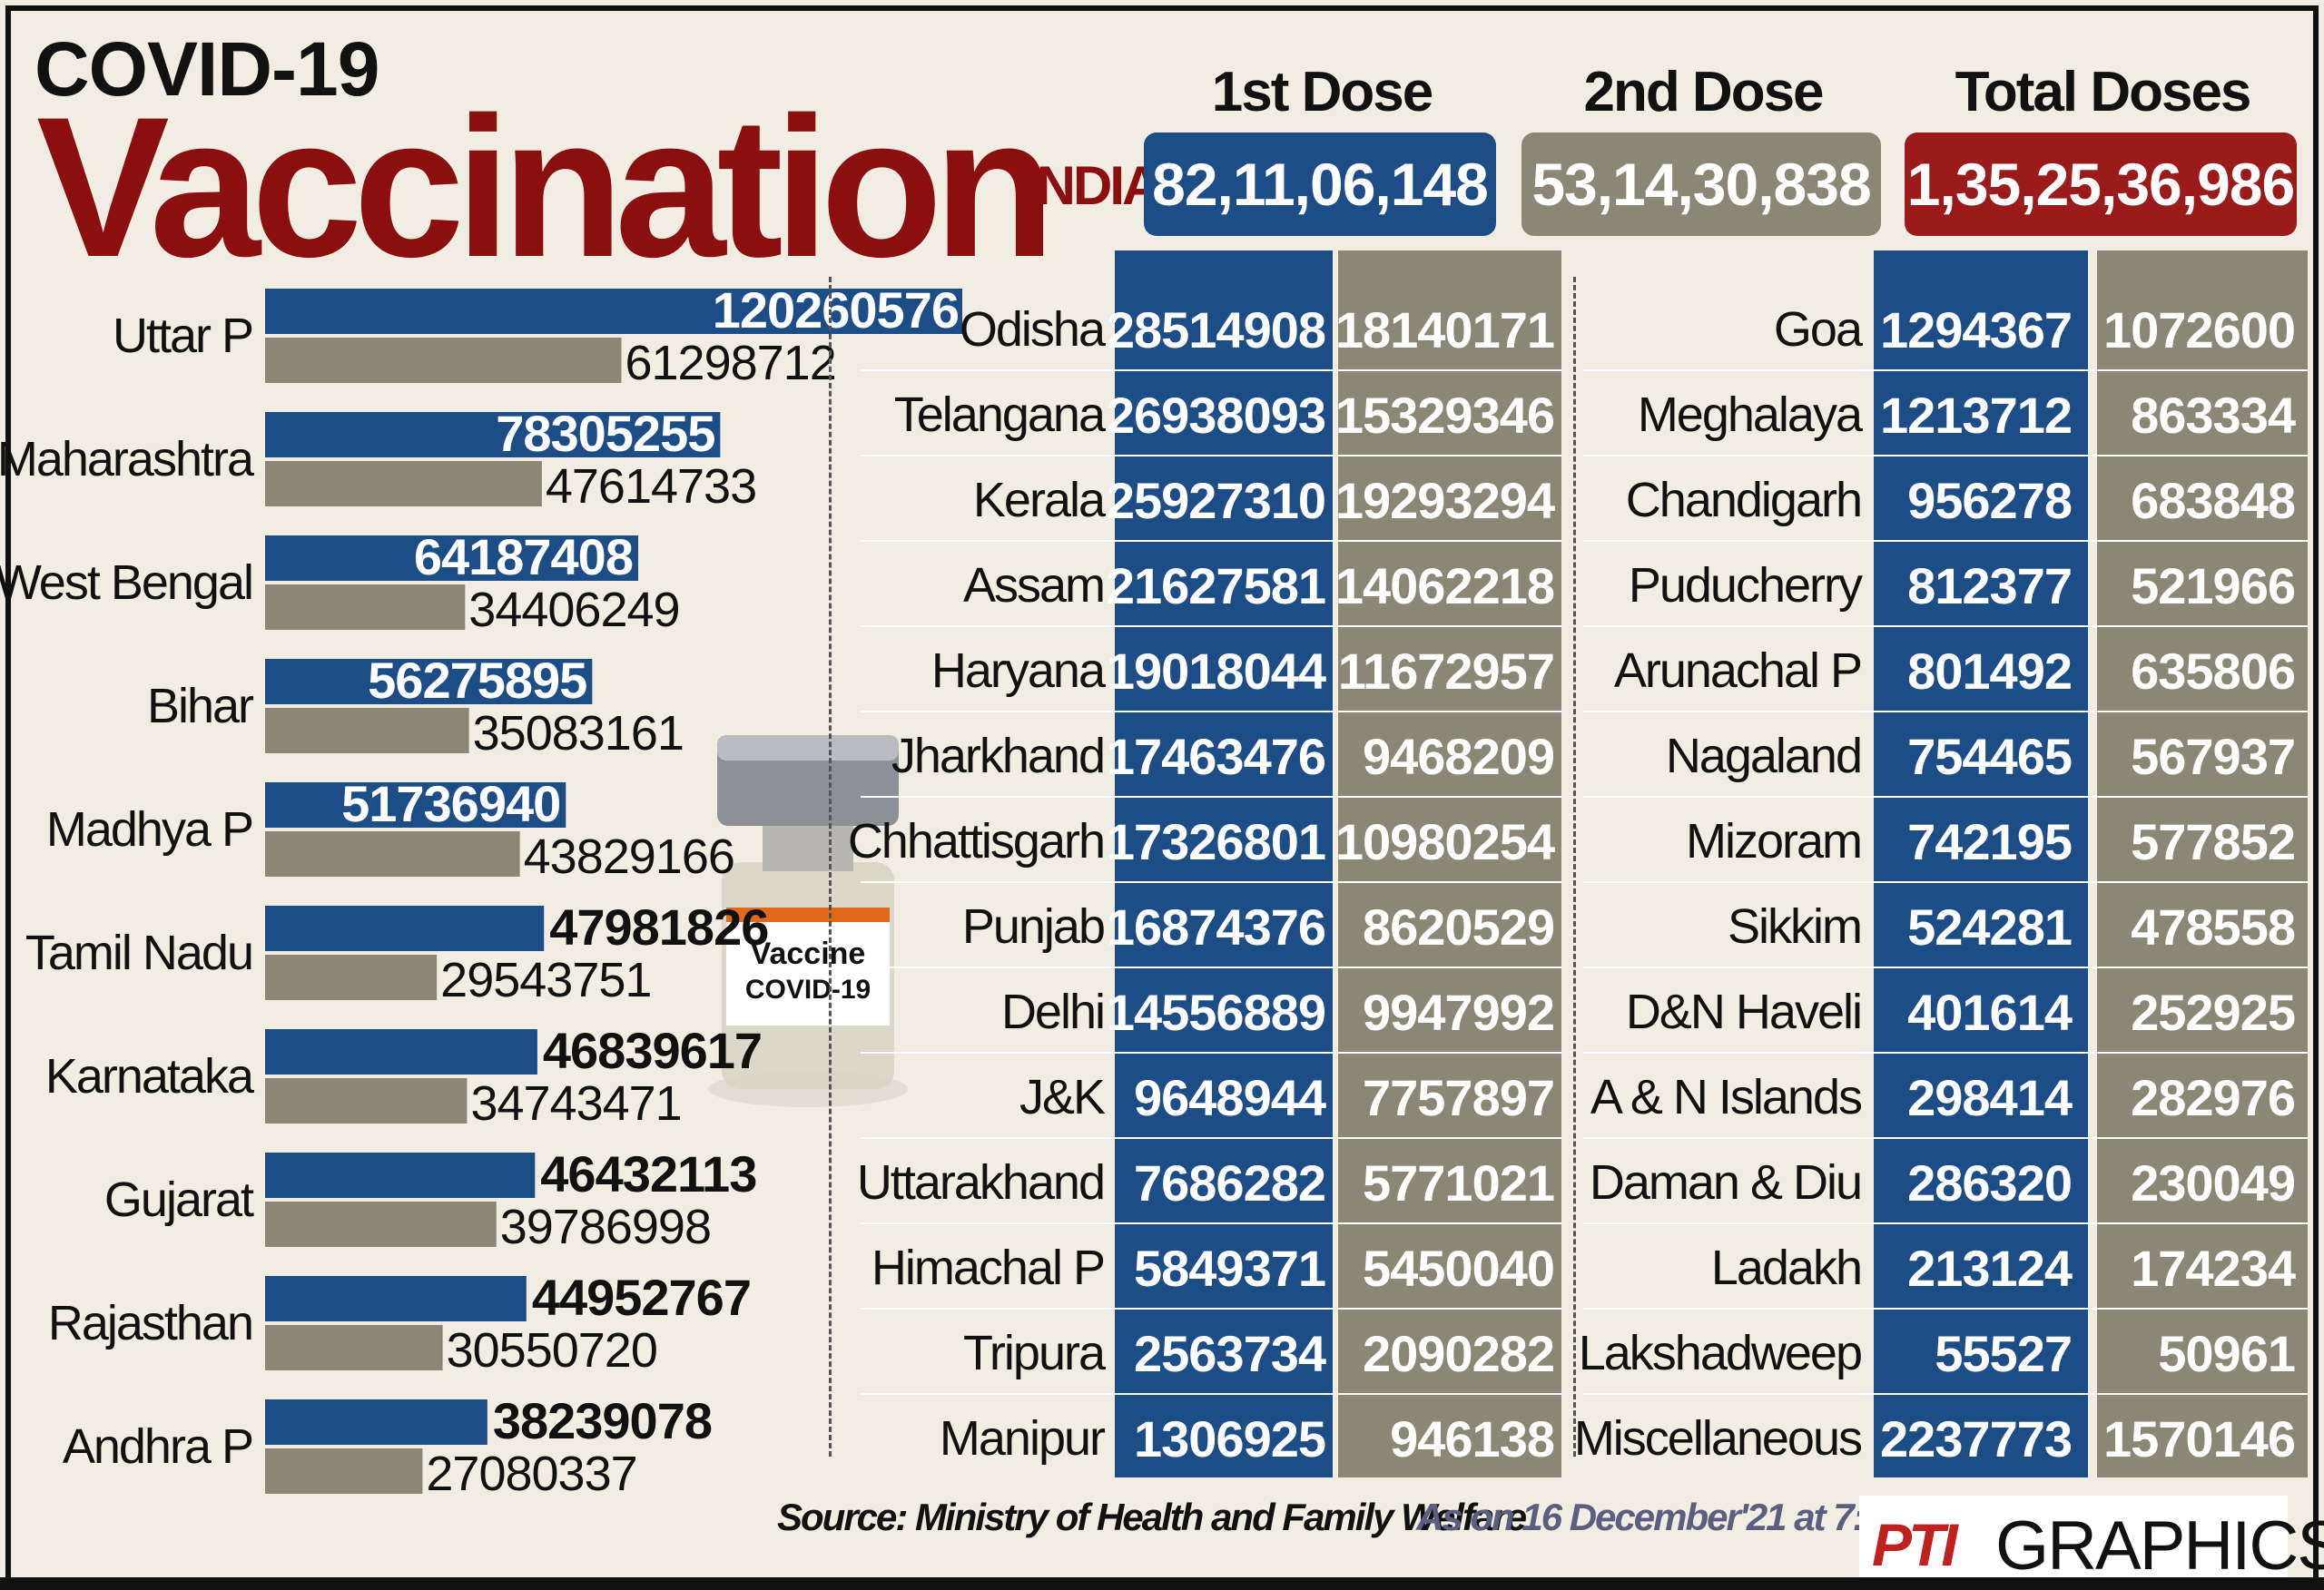 This screenshot has width=2324, height=1590. What do you see at coordinates (1472, 1438) in the screenshot?
I see `table-second-dose-value: 946138` at bounding box center [1472, 1438].